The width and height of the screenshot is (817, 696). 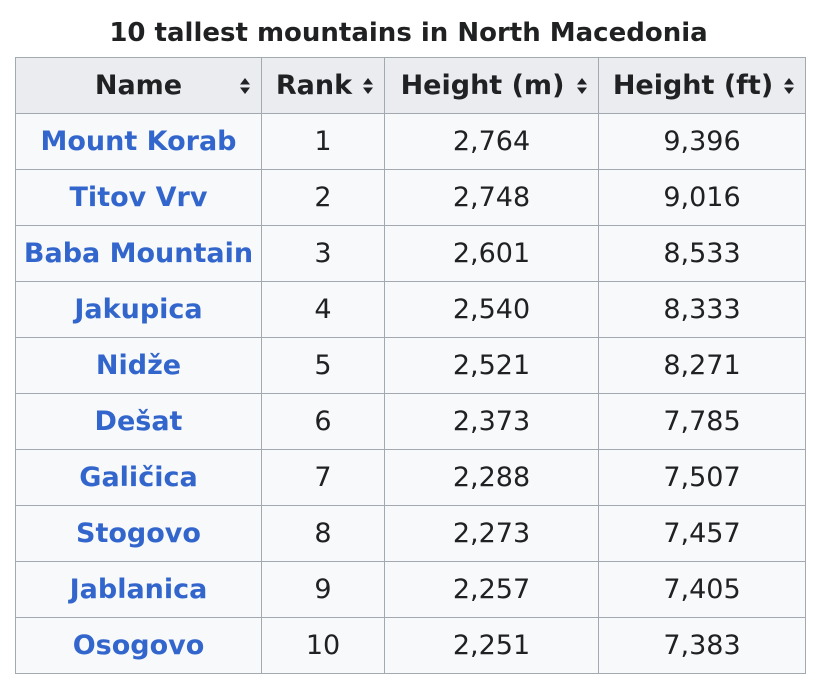 I want to click on table-row: Titov Vrv 2 2,748 9,016, so click(x=410, y=197).